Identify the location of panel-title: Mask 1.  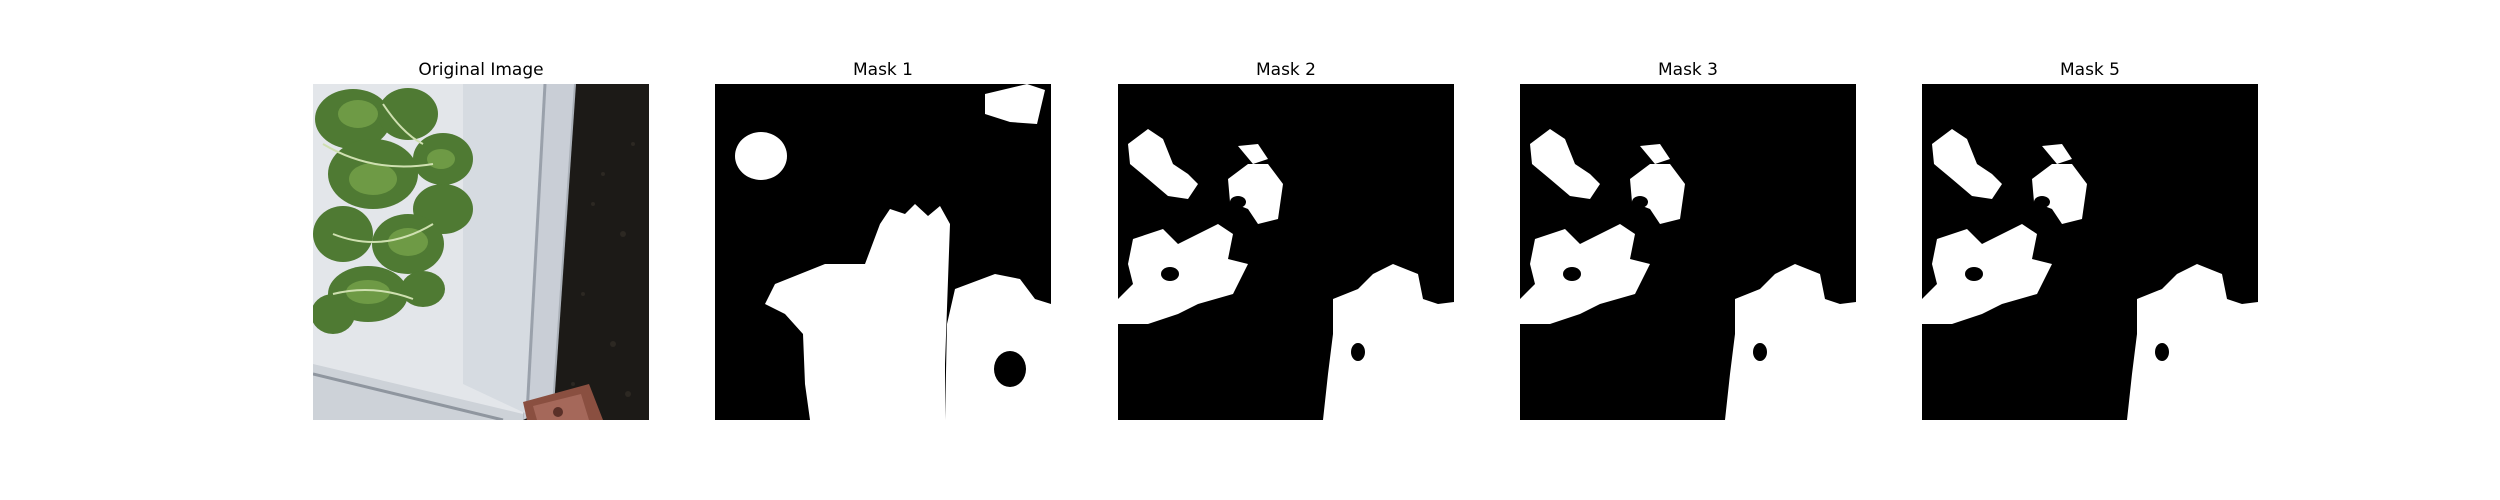
(883, 70).